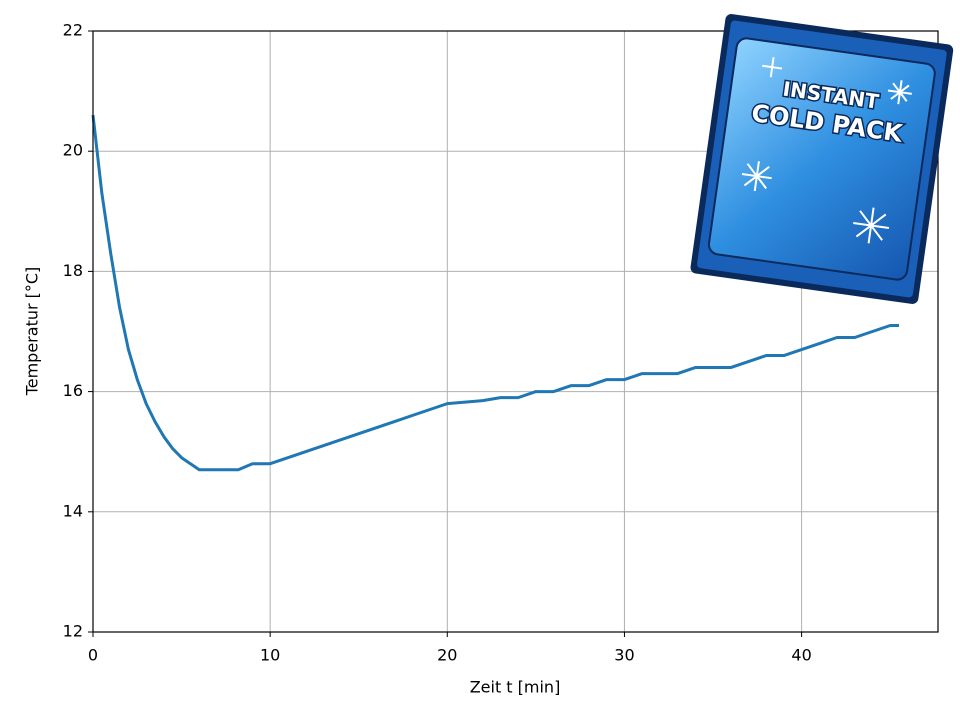 The width and height of the screenshot is (960, 720). What do you see at coordinates (624, 655) in the screenshot?
I see `x-tick-label: 30` at bounding box center [624, 655].